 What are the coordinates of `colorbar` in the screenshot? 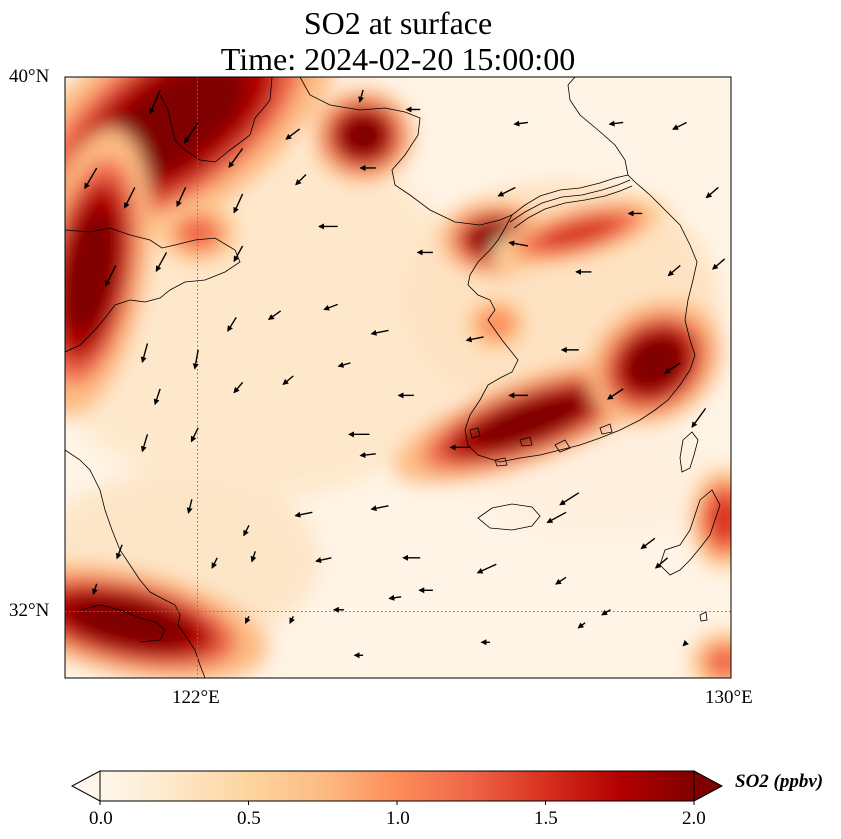 It's located at (397, 787).